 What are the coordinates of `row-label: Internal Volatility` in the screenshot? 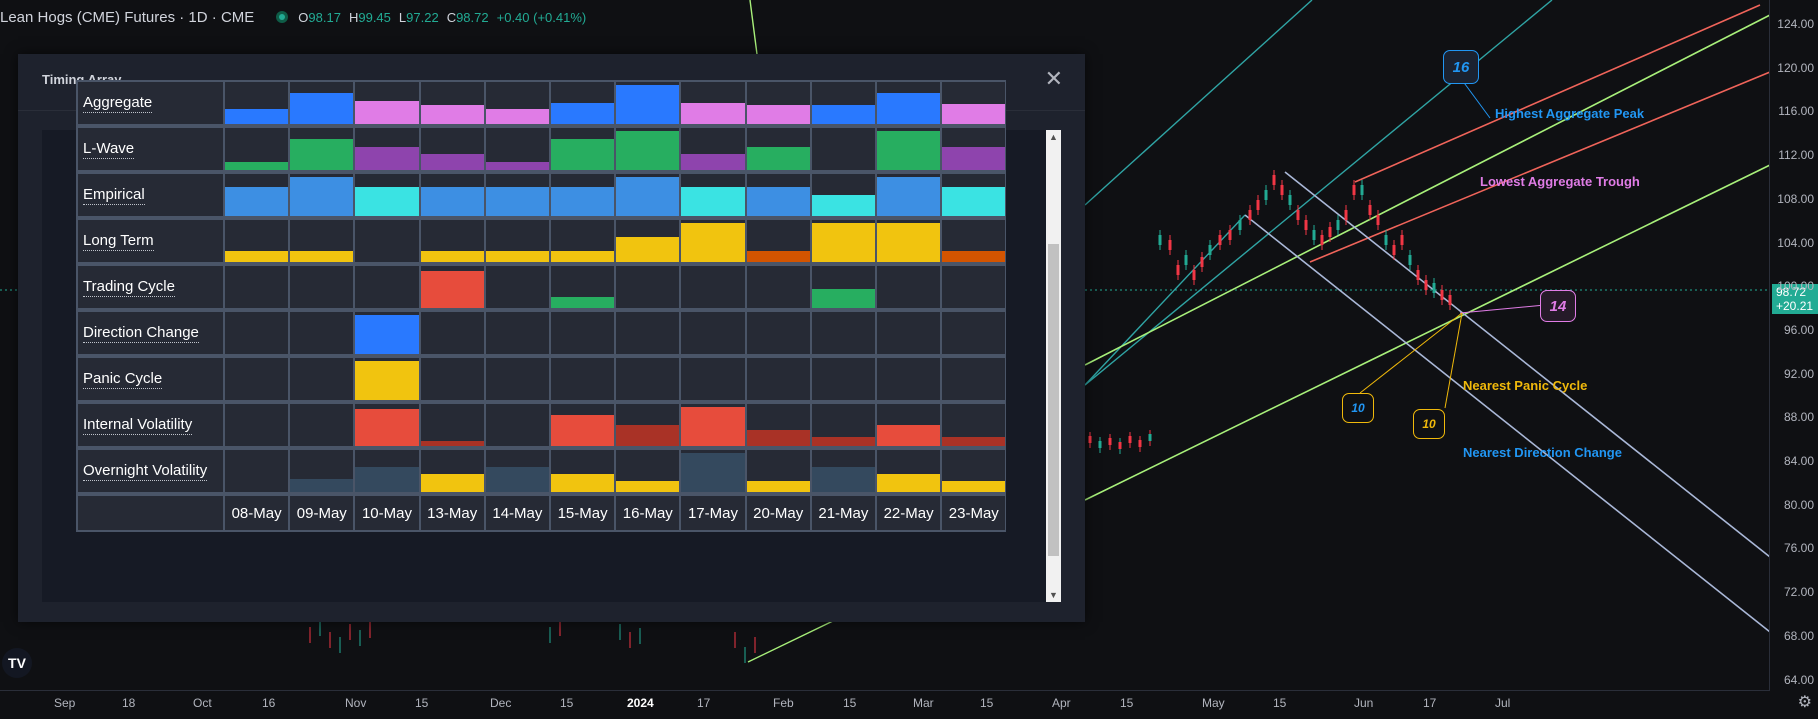 It's located at (150, 425).